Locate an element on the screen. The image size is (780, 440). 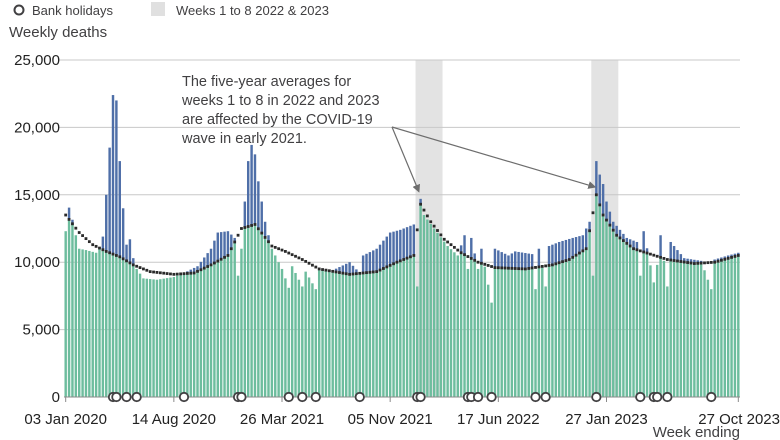
y-tick-label: 15,000 is located at coordinates (37, 195).